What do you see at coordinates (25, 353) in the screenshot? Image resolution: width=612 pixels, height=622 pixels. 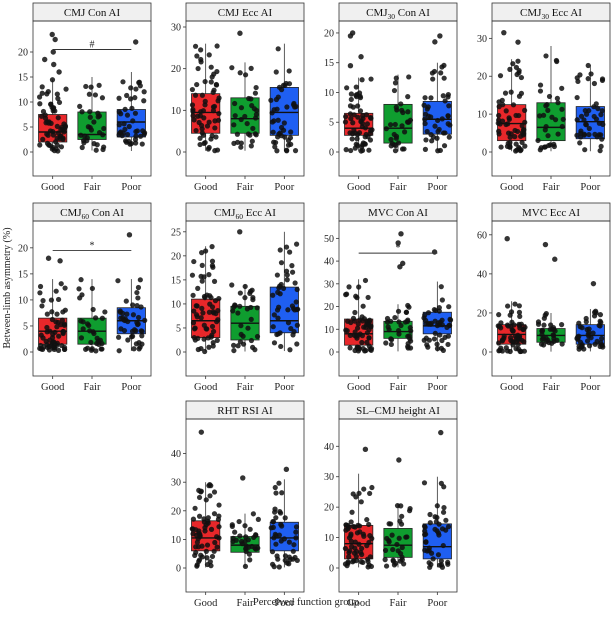 I see `y-tick-label: 0` at bounding box center [25, 353].